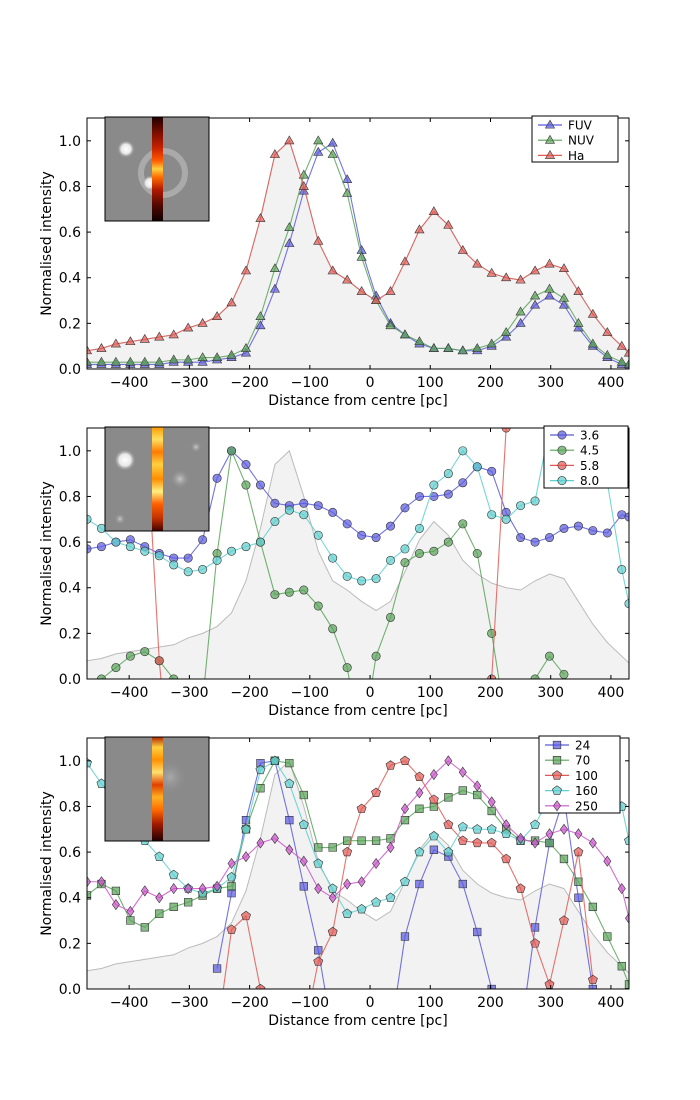 The width and height of the screenshot is (700, 1100). What do you see at coordinates (550, 383) in the screenshot?
I see `x-tick-label: 300` at bounding box center [550, 383].